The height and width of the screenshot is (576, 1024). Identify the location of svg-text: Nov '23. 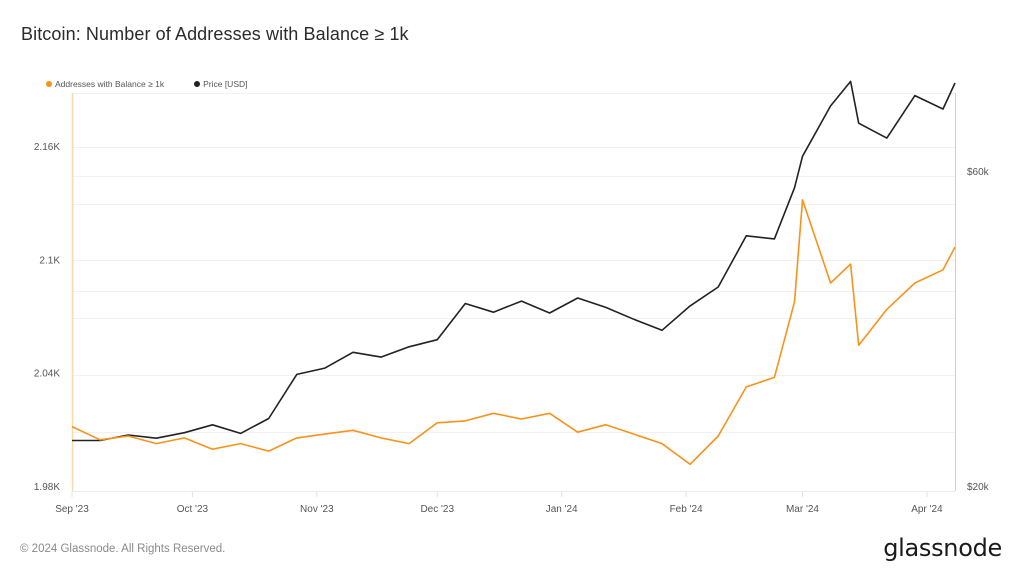
(317, 509).